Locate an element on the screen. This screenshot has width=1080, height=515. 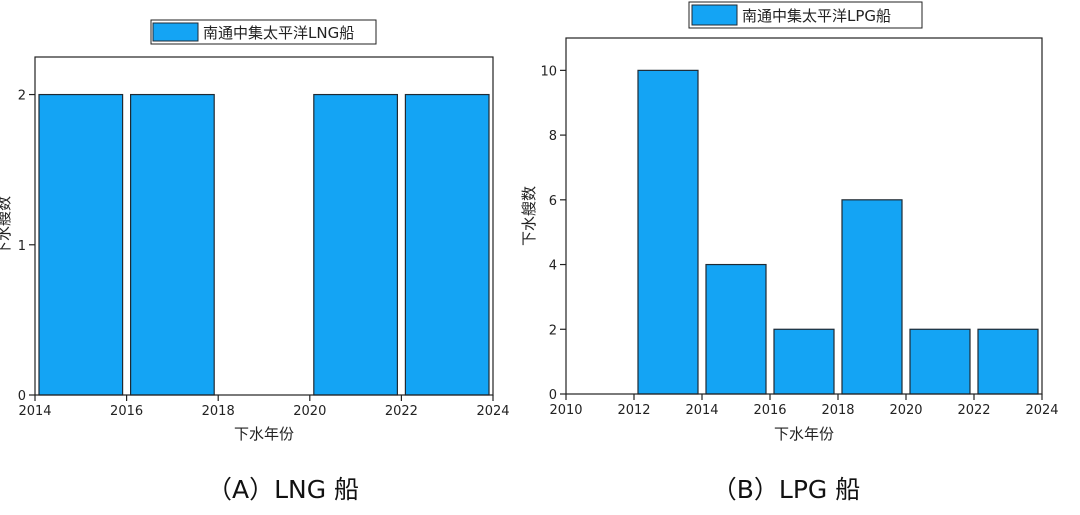
lpg-y-tick-label: 10 is located at coordinates (548, 71).